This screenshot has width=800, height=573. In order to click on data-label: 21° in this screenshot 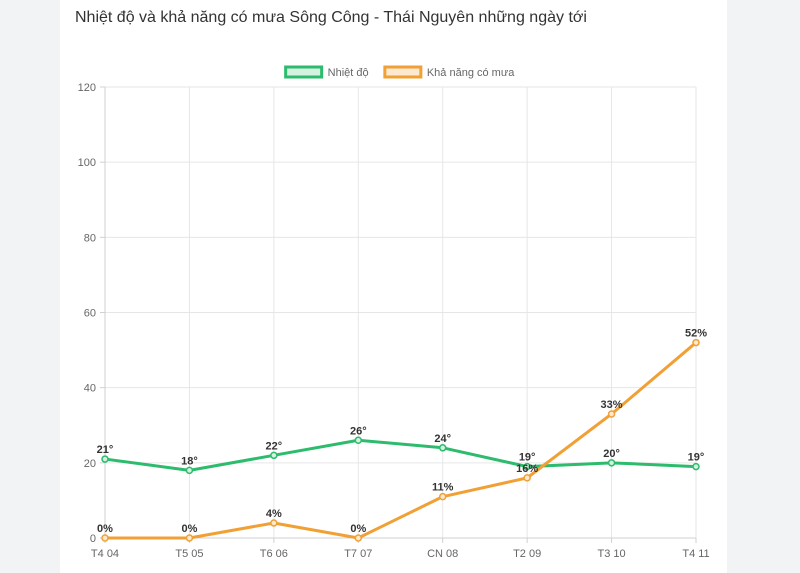, I will do `click(105, 450)`.